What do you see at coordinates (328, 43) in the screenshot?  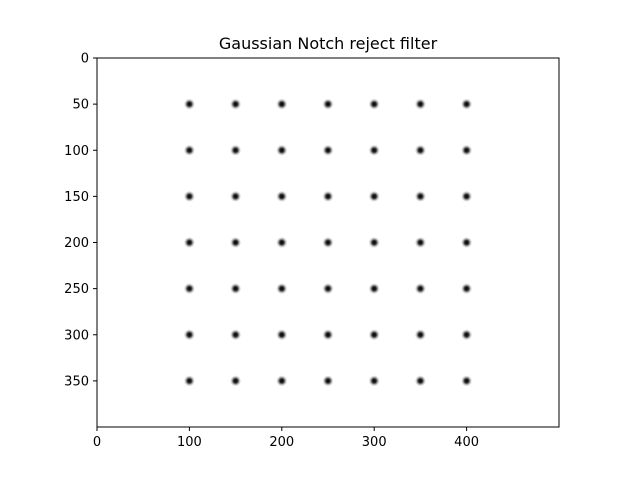 I see `chart-title: Gaussian Notch reject filter` at bounding box center [328, 43].